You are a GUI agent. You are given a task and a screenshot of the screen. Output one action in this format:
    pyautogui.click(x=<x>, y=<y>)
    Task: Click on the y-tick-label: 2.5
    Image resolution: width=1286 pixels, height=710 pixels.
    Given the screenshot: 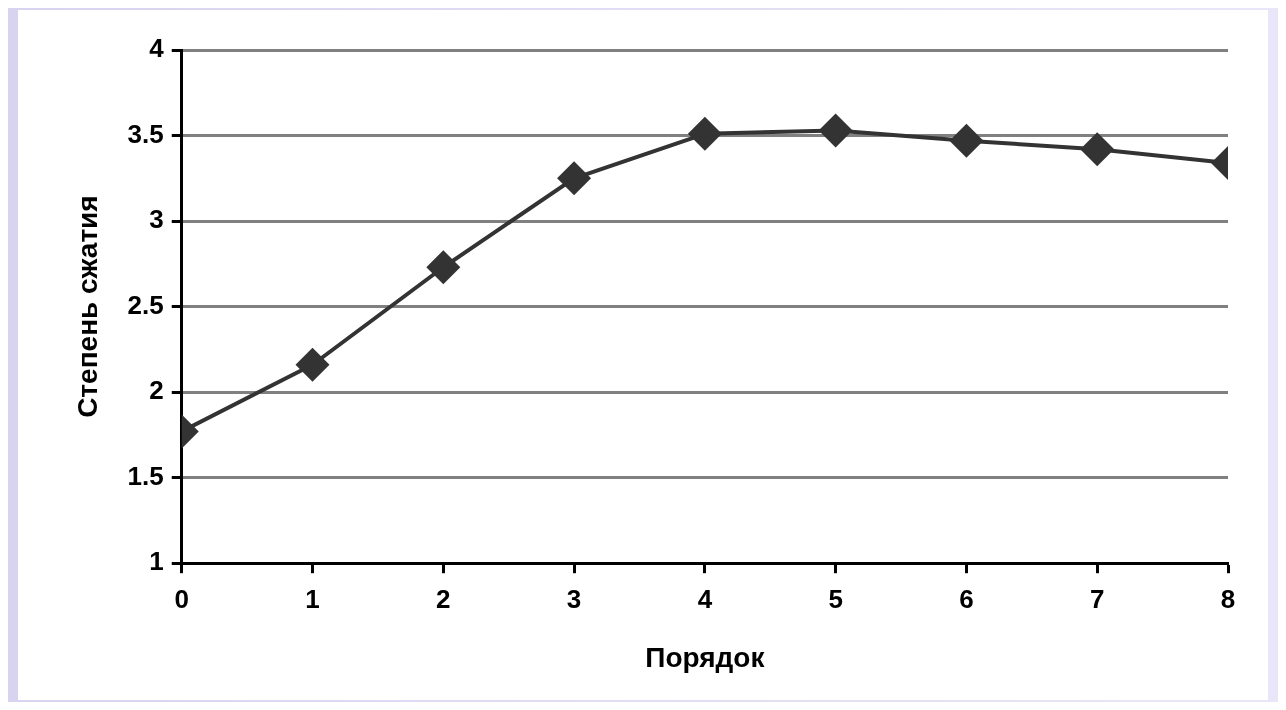 What is the action you would take?
    pyautogui.click(x=145, y=304)
    